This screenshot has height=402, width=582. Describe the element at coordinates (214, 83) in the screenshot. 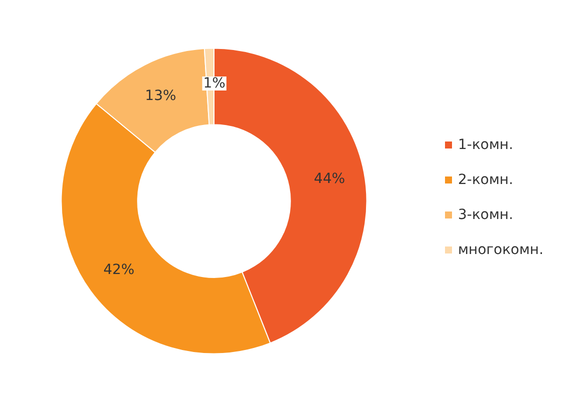

I see `data-label: 1%` at that location.